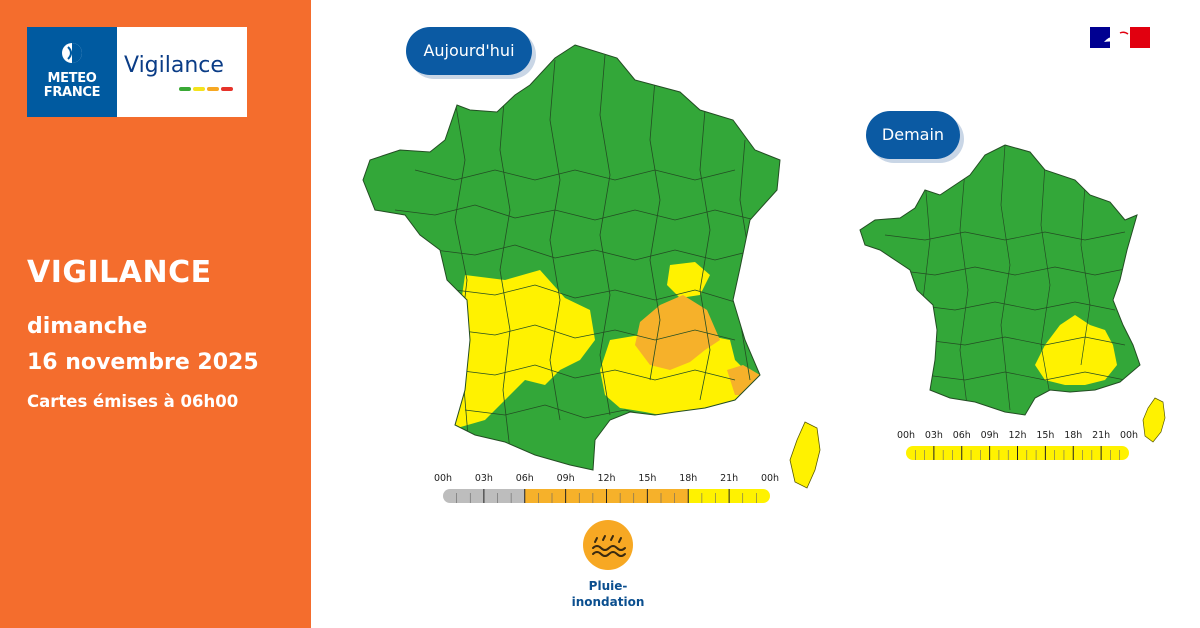  I want to click on sidebar-day: dimanche, so click(87, 326).